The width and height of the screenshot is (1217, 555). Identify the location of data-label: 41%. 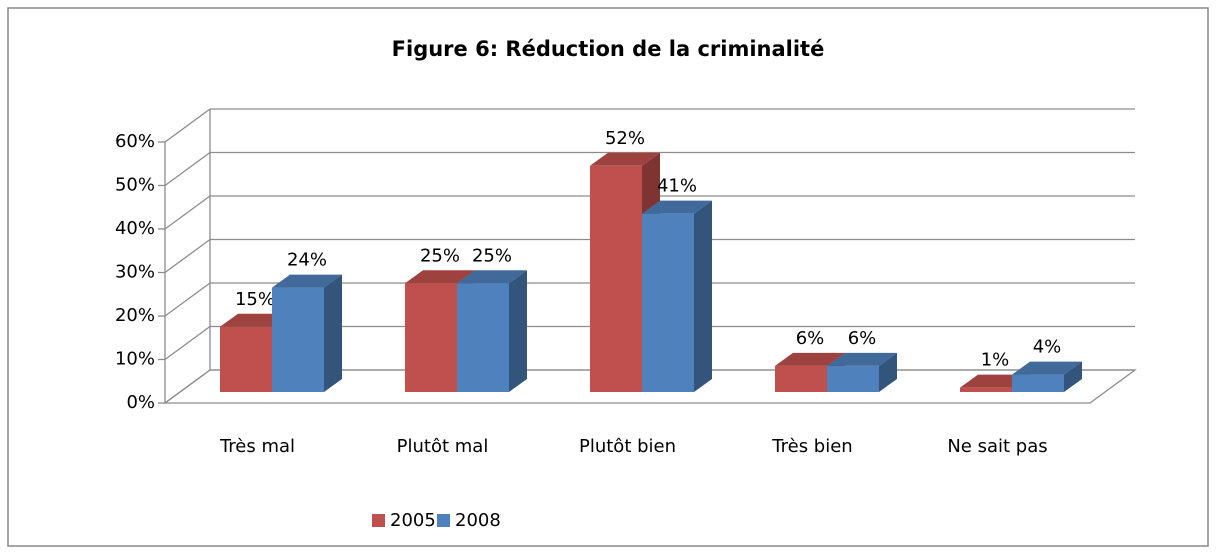
(677, 186).